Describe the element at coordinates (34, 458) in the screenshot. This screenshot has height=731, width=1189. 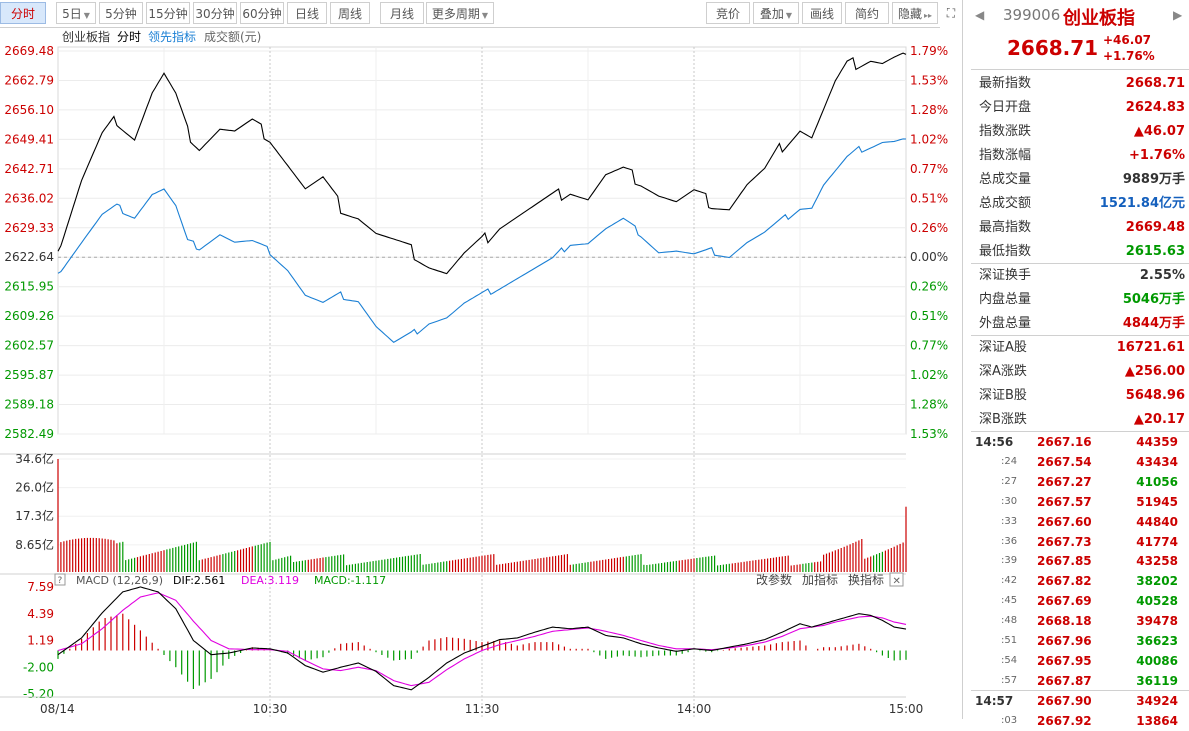
I see `volume-tick-label: 34.6亿` at that location.